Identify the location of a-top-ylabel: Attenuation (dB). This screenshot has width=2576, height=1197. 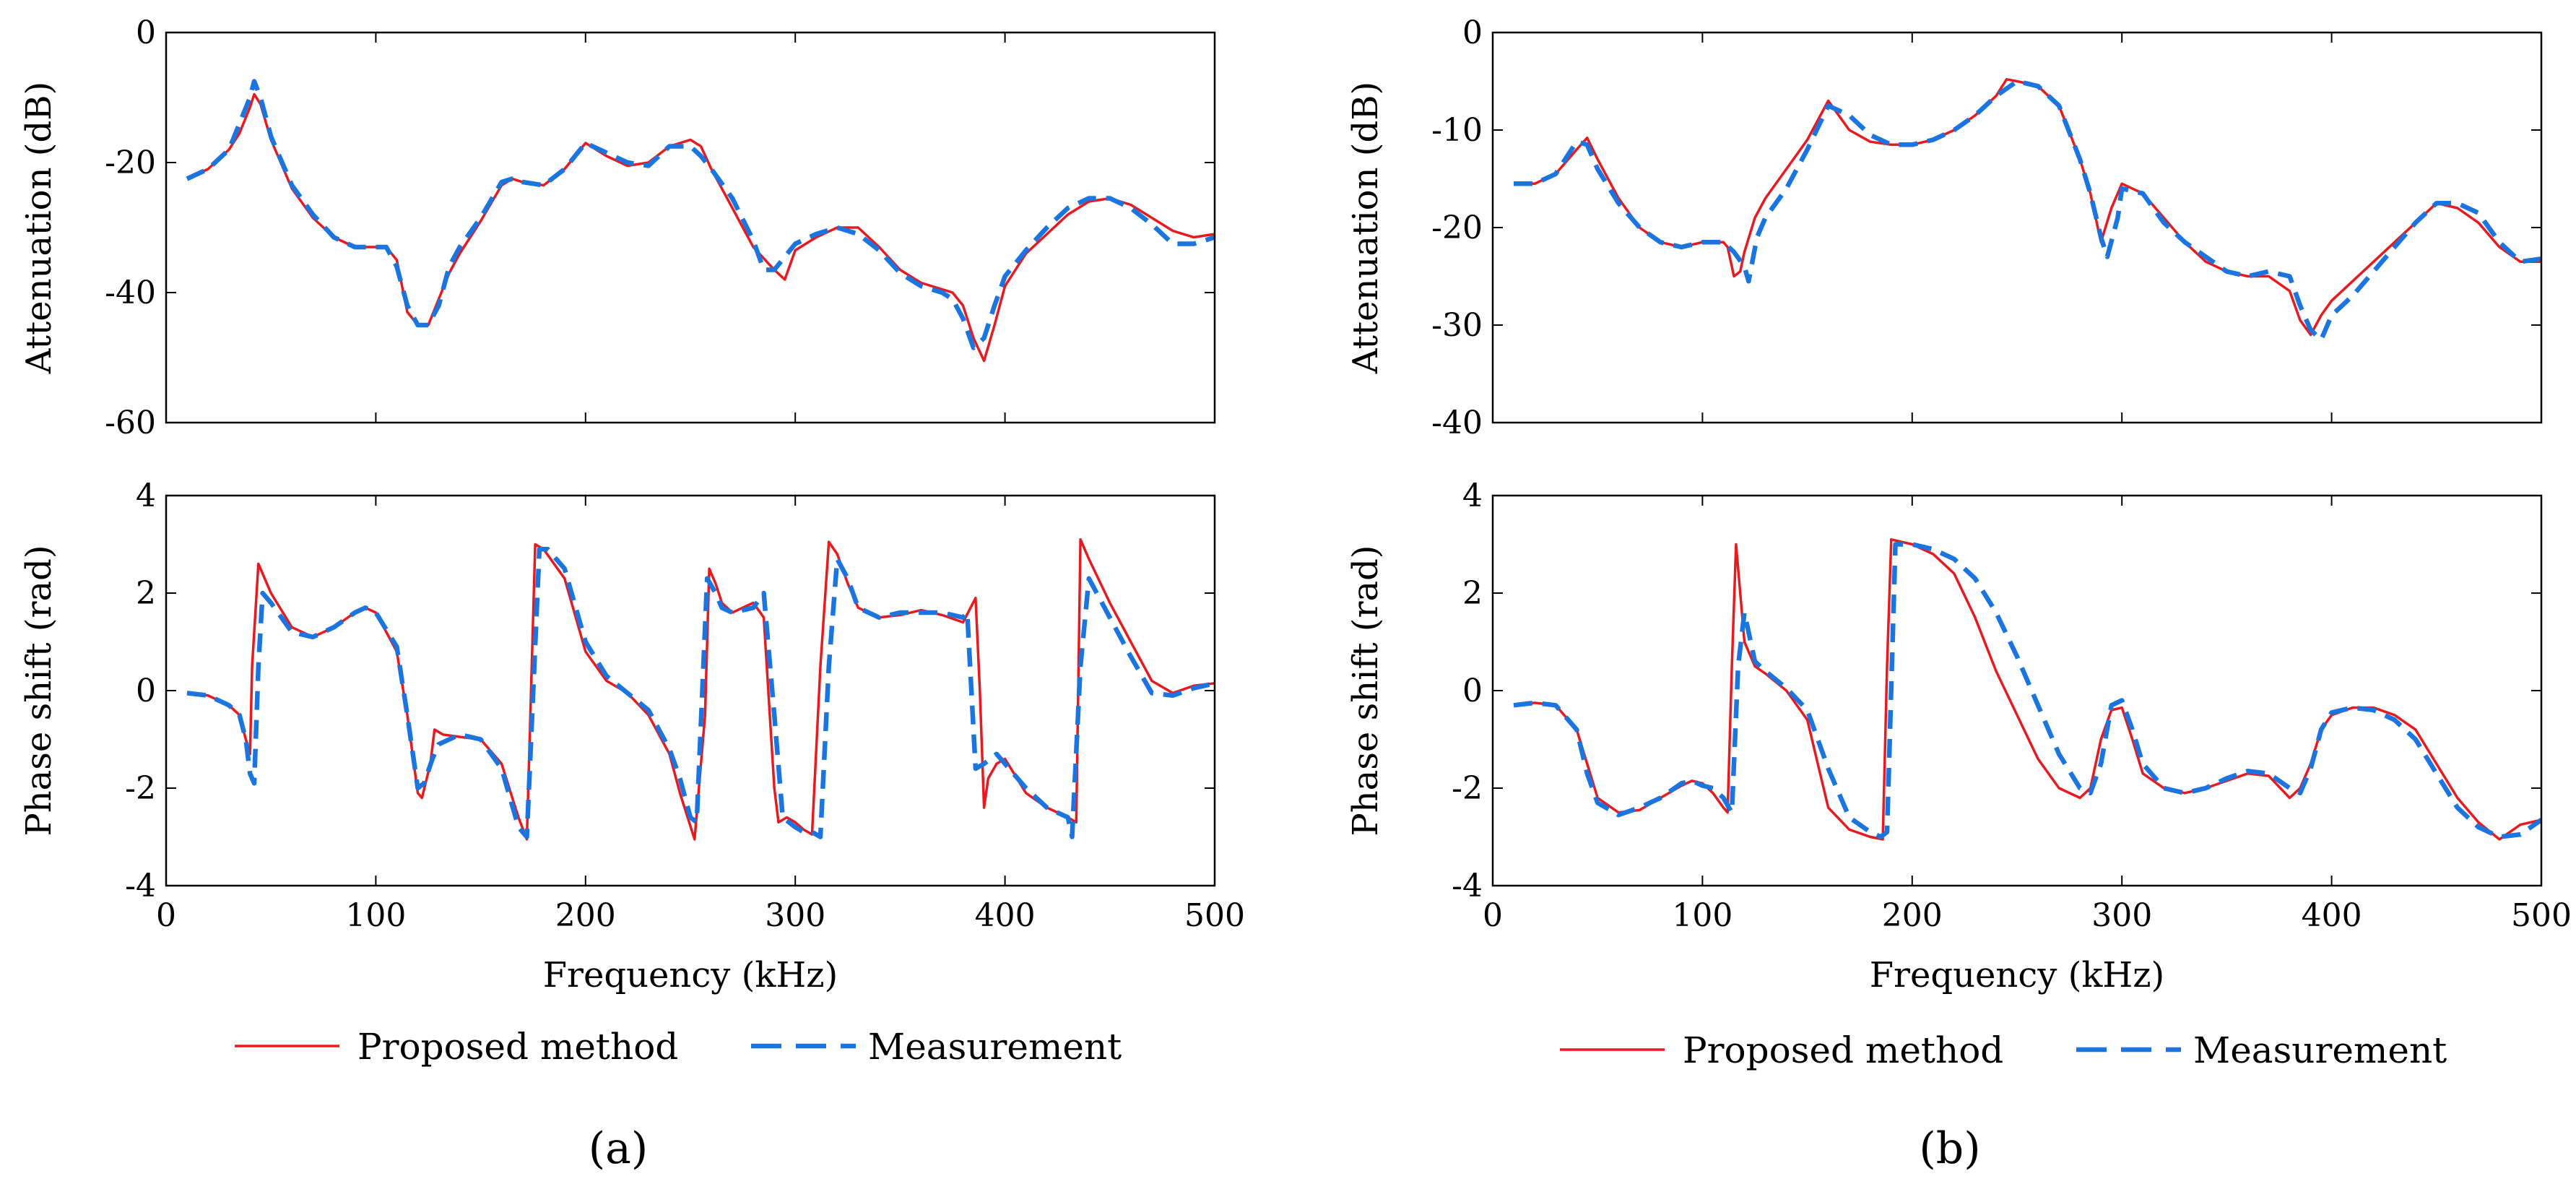
(39, 228).